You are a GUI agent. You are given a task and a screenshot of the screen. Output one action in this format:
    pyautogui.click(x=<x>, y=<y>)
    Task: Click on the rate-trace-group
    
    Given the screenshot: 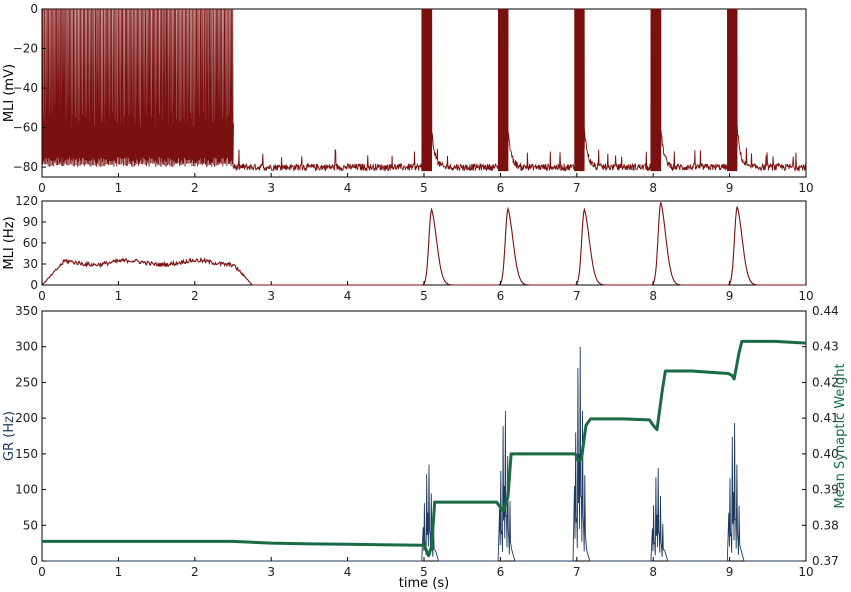 What is the action you would take?
    pyautogui.click(x=423, y=244)
    